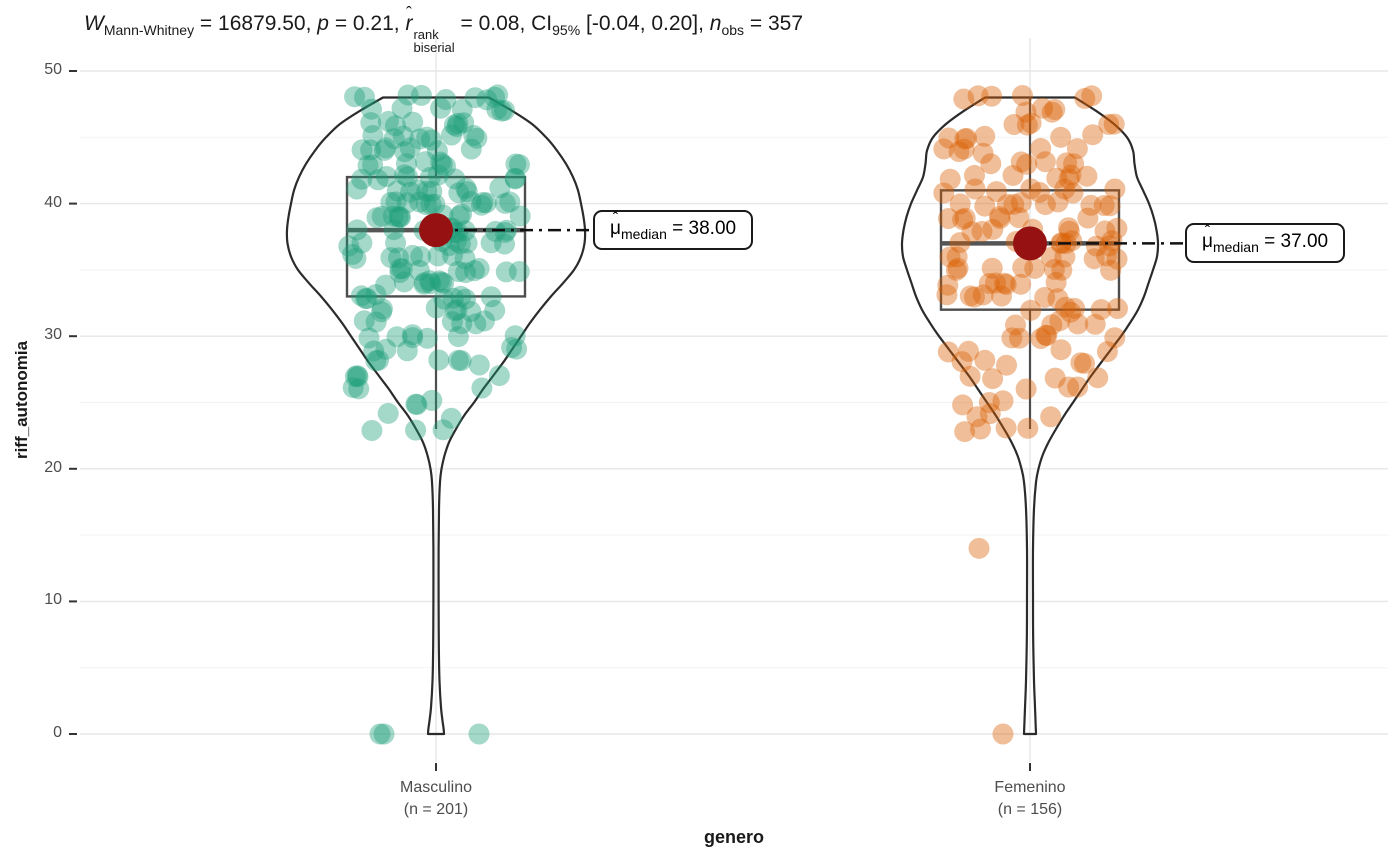  Describe the element at coordinates (715, 23) in the screenshot. I see `stat-n: n` at that location.